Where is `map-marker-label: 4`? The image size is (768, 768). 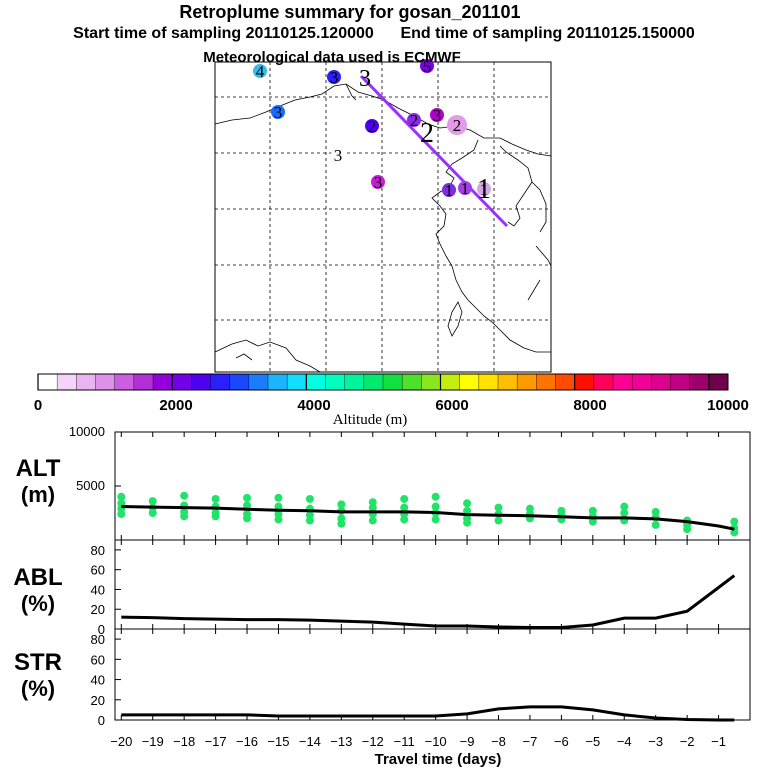
map-marker-label: 4 is located at coordinates (260, 71).